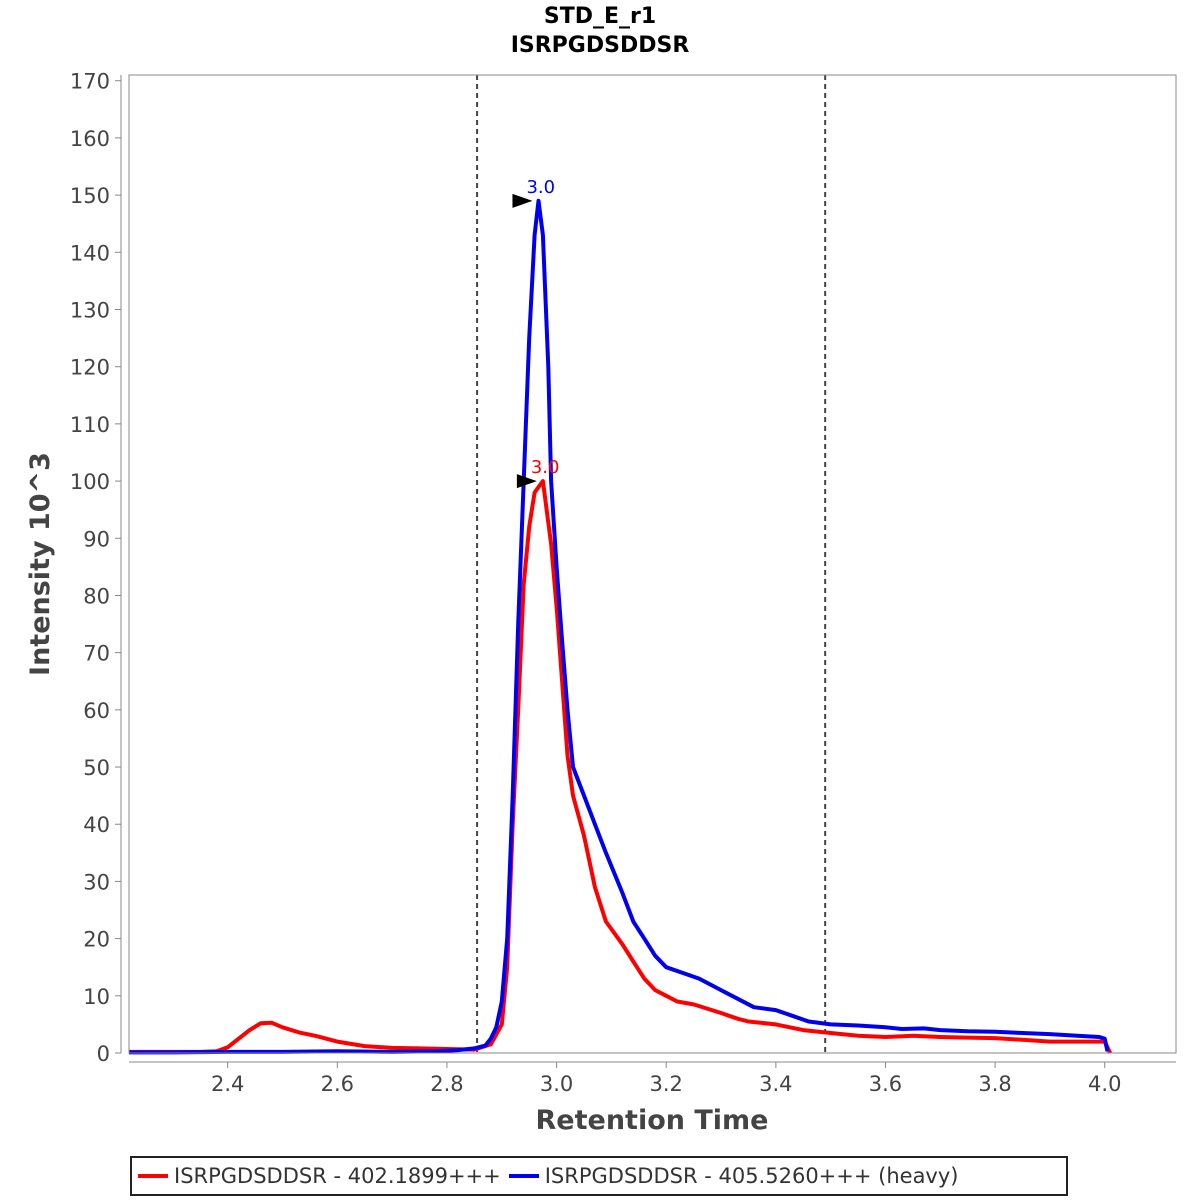 Image resolution: width=1200 pixels, height=1200 pixels. I want to click on legend-swatch-heavy, so click(523, 1176).